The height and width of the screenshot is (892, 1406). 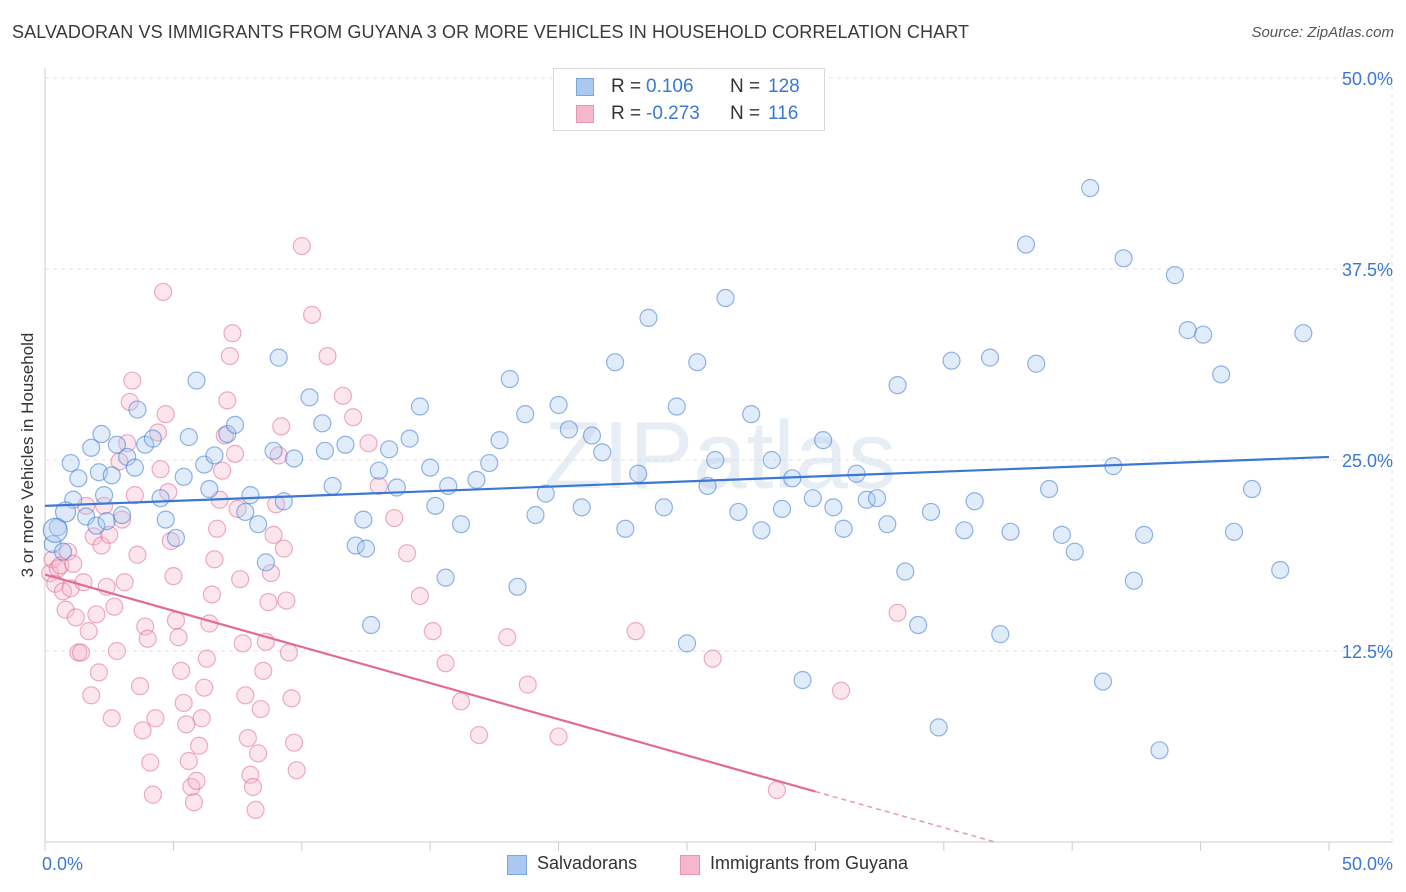 I want to click on legend-r-label: R =, so click(x=626, y=86).